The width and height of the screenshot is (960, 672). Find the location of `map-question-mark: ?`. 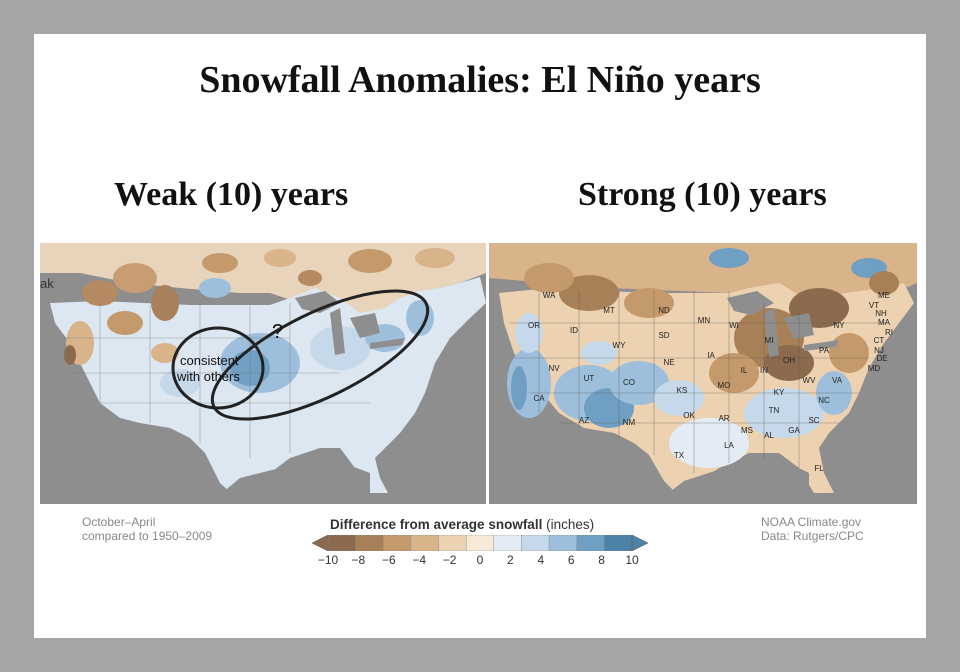

map-question-mark: ? is located at coordinates (277, 332).